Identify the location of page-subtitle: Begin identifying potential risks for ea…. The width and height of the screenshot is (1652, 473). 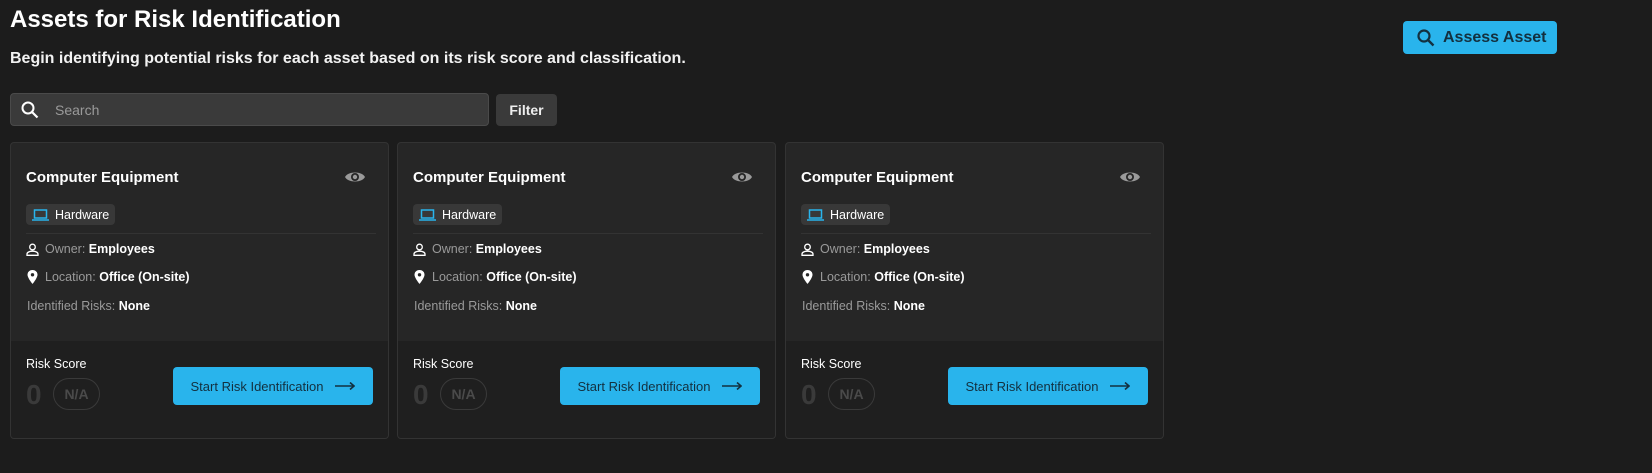
(348, 58).